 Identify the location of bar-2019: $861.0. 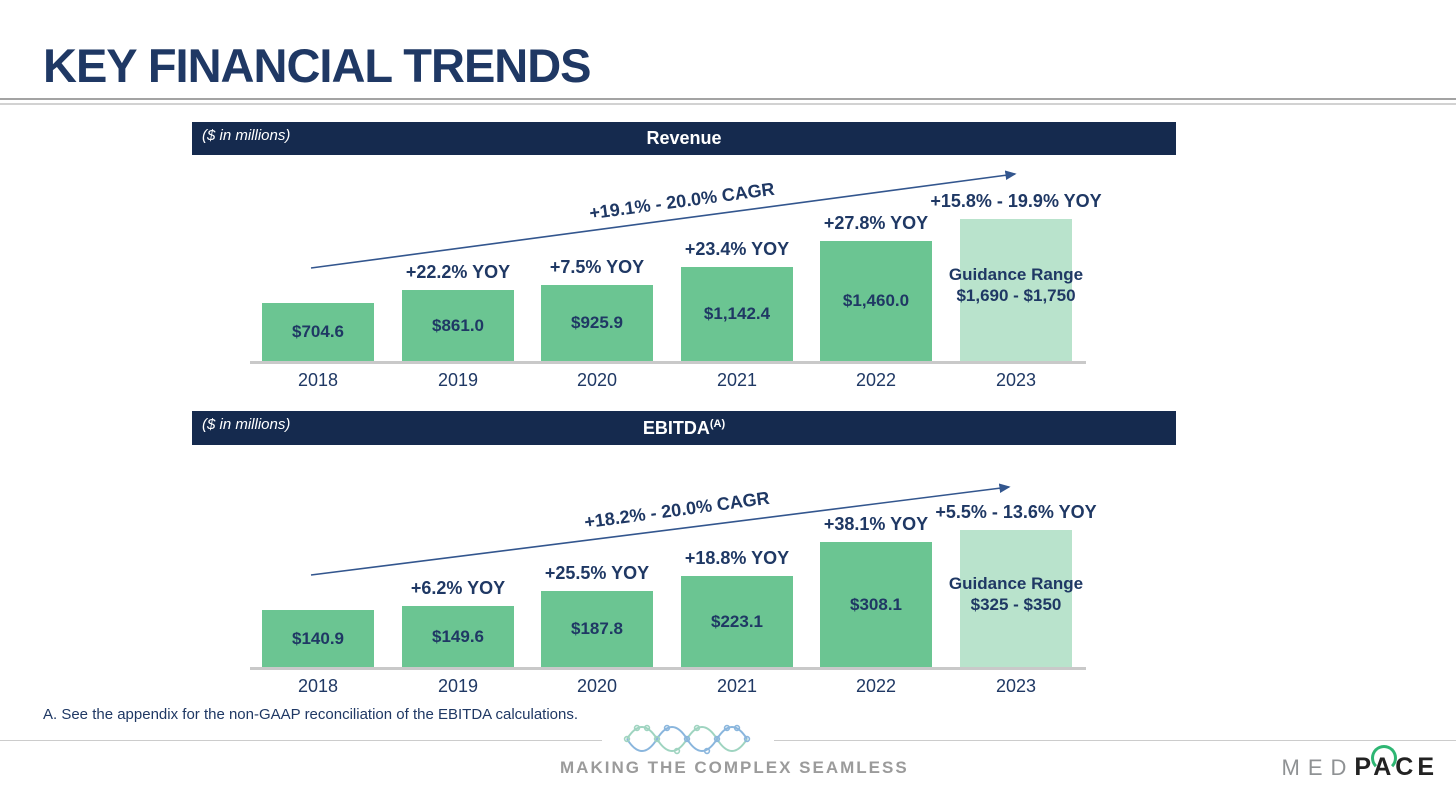
(458, 325).